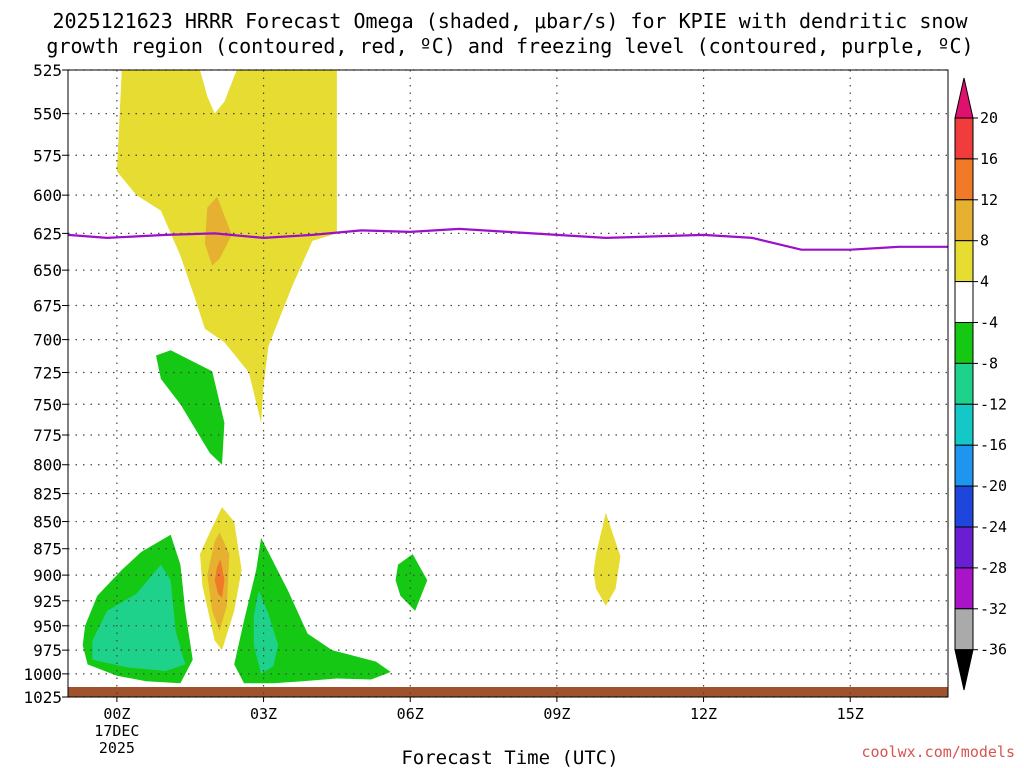  What do you see at coordinates (219, 578) in the screenshot?
I see `region-low-deep-orange-core` at bounding box center [219, 578].